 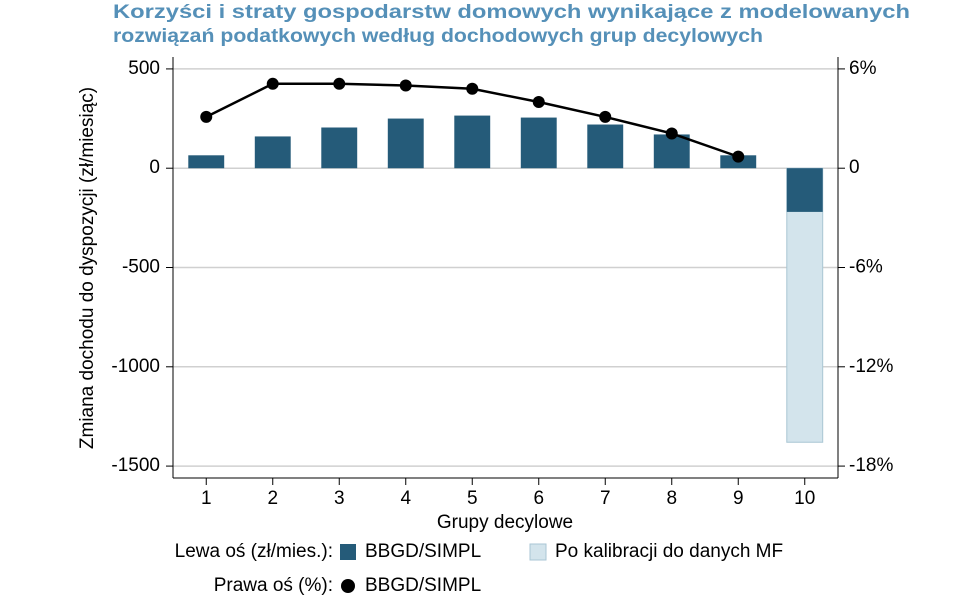 I want to click on x-tick-label: 4, so click(x=405, y=498).